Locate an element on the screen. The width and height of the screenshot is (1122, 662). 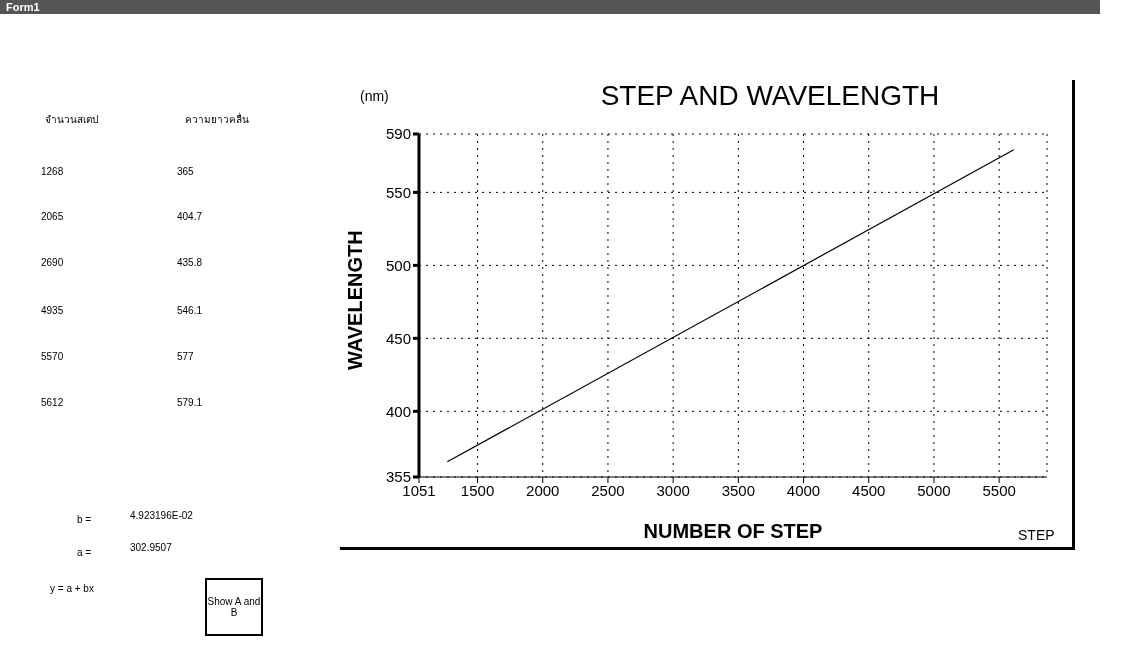
x-tick-label: 4000 is located at coordinates (803, 490).